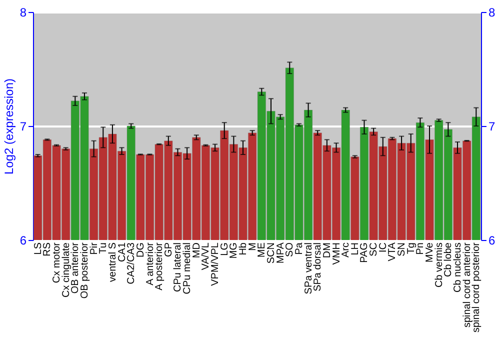  I want to click on x-tick-label: Tu, so click(104, 248).